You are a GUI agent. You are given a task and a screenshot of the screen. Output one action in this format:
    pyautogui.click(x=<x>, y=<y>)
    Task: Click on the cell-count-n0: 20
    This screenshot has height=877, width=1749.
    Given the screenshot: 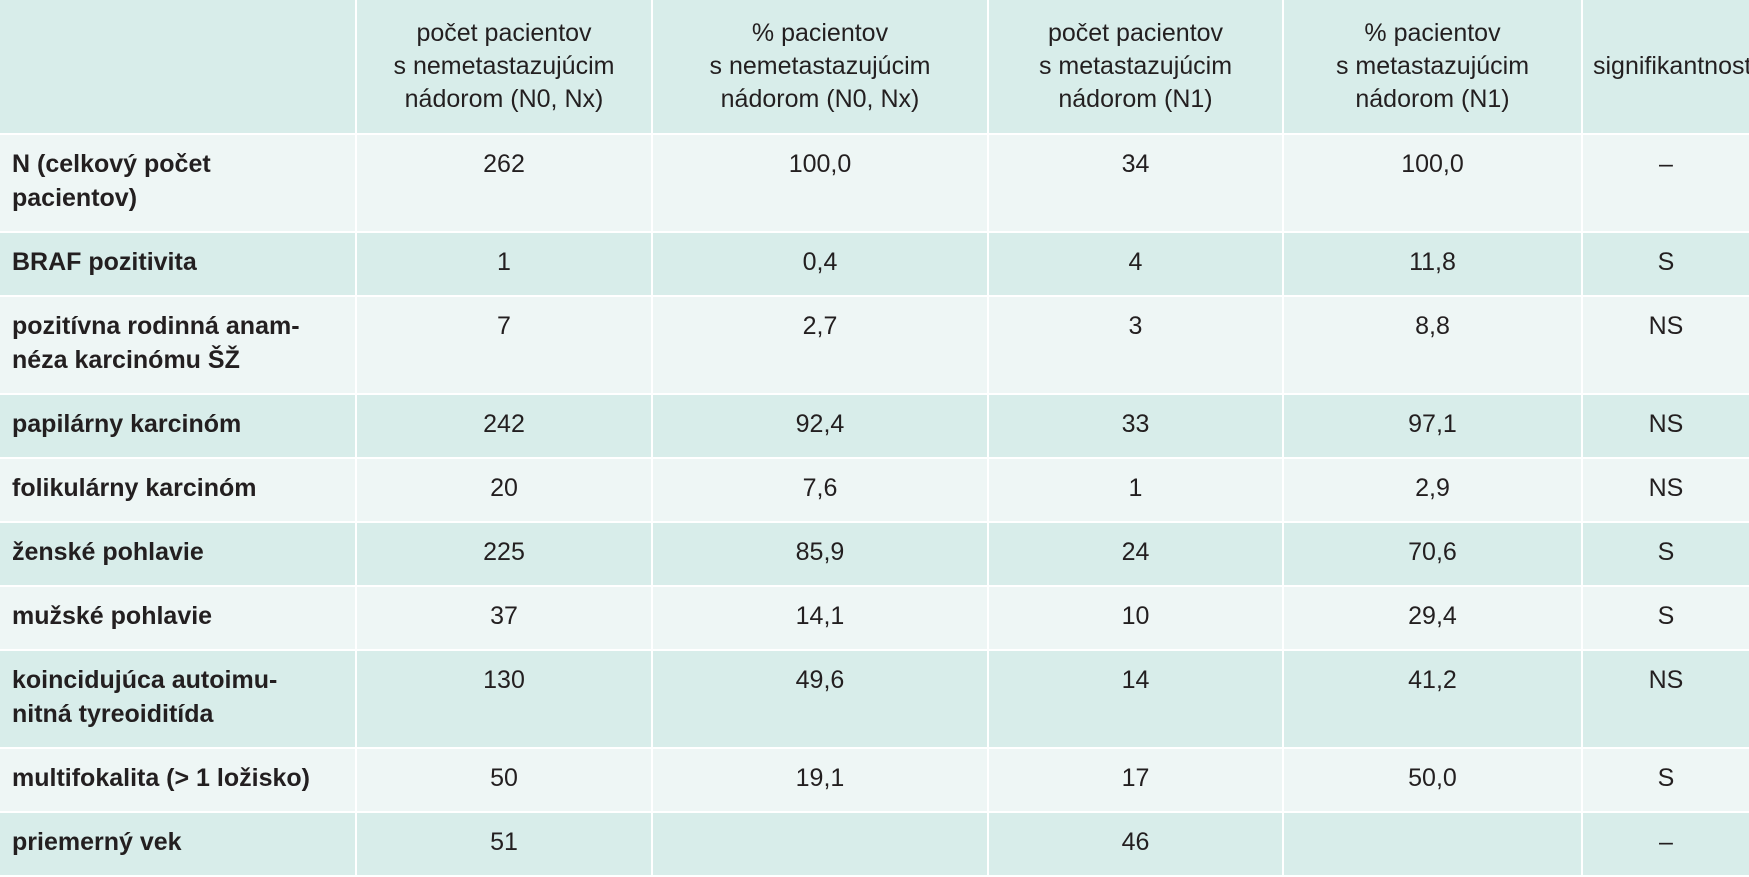 What is the action you would take?
    pyautogui.click(x=503, y=490)
    